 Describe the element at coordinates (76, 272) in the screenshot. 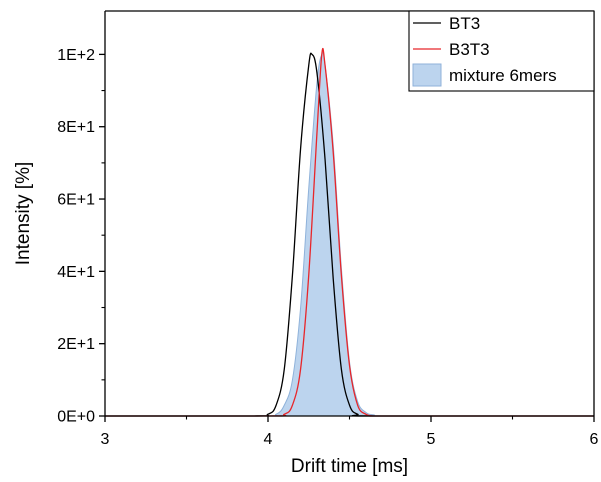

I see `y-tick-label: 4E+1` at that location.